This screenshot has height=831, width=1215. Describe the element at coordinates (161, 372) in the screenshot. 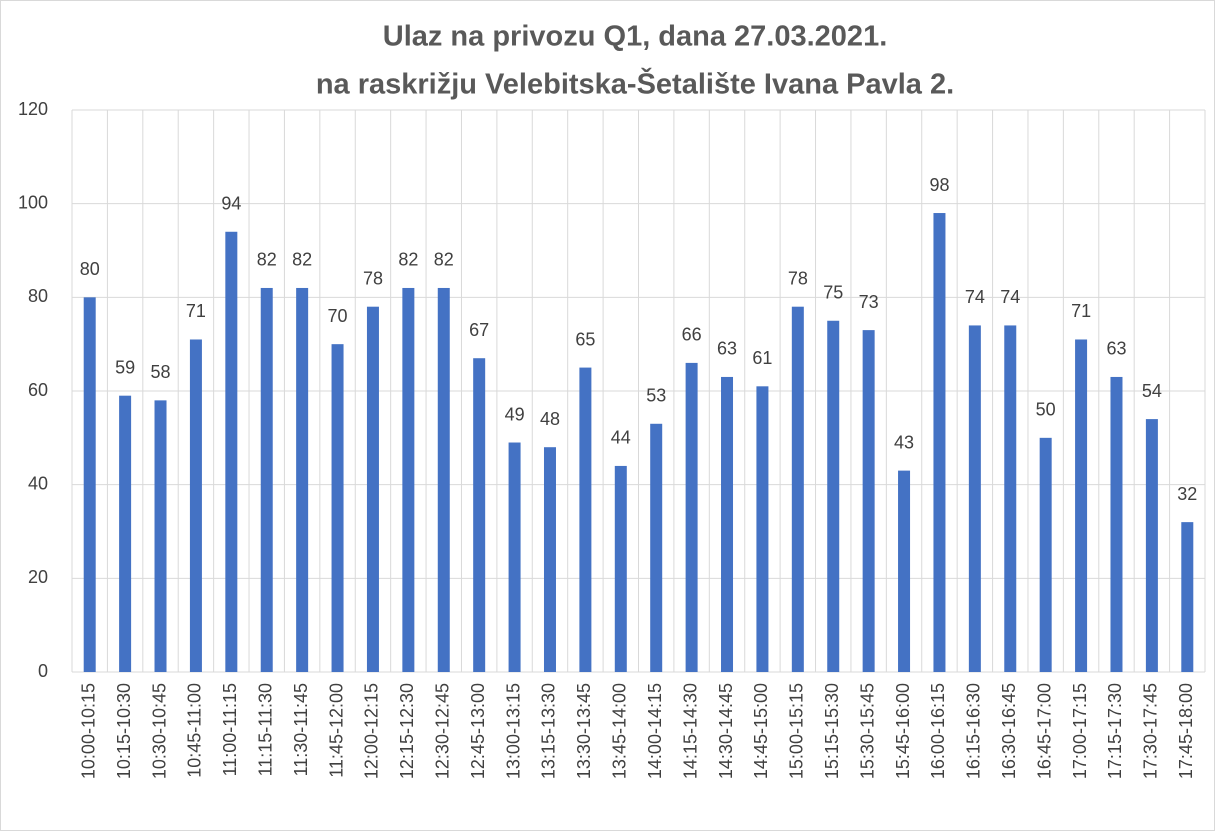

I see `data-label: 58` at that location.